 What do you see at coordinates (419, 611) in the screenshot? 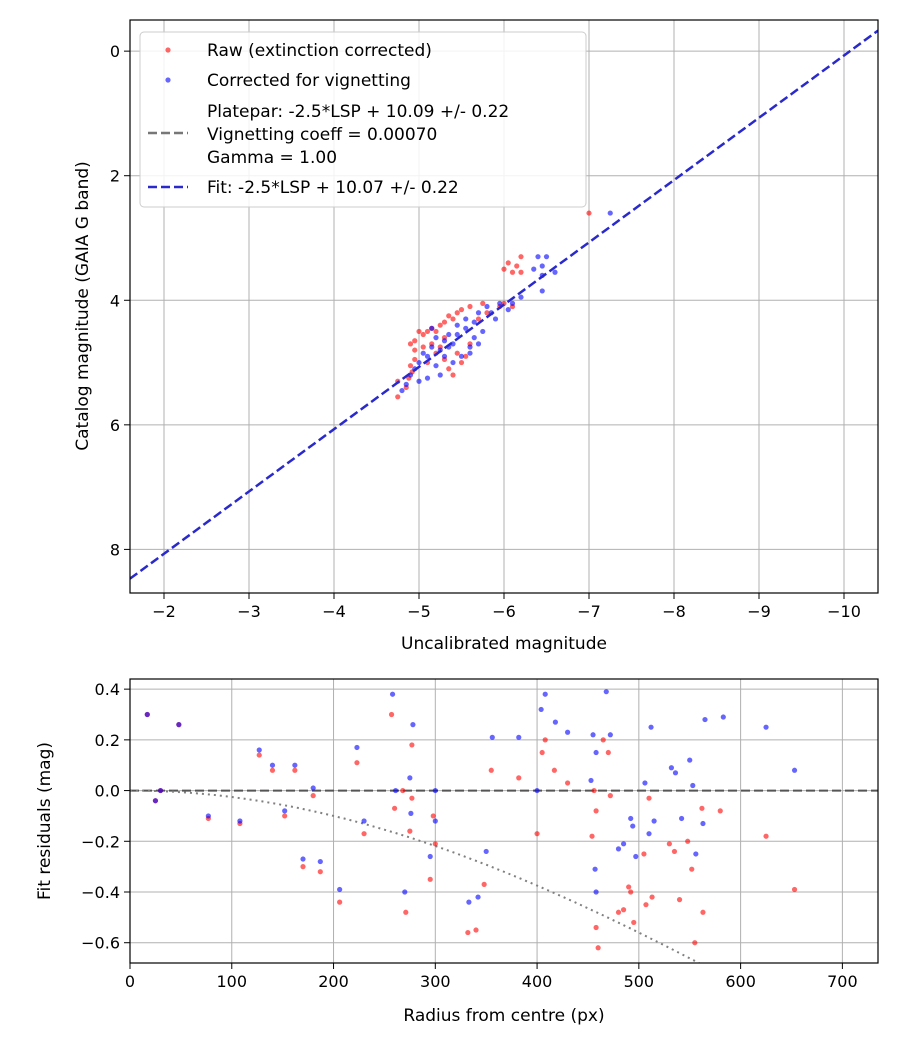
I see `x-tick-label: −5` at bounding box center [419, 611].